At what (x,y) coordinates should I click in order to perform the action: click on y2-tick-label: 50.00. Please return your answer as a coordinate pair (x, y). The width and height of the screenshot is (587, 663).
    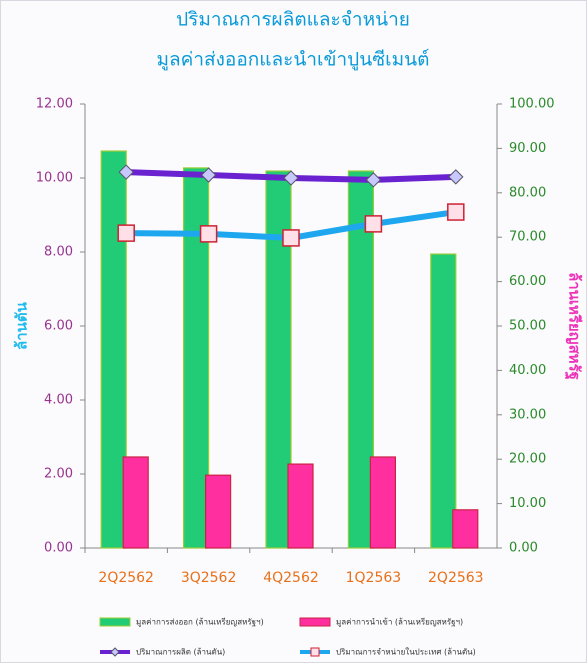
    Looking at the image, I should click on (527, 326).